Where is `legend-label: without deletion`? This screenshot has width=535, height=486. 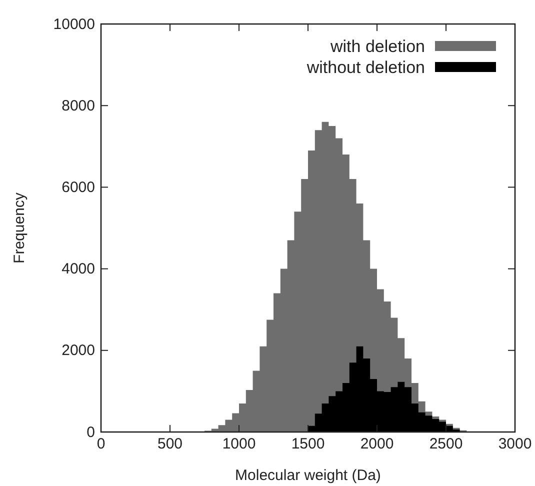
legend-label: without deletion is located at coordinates (365, 67).